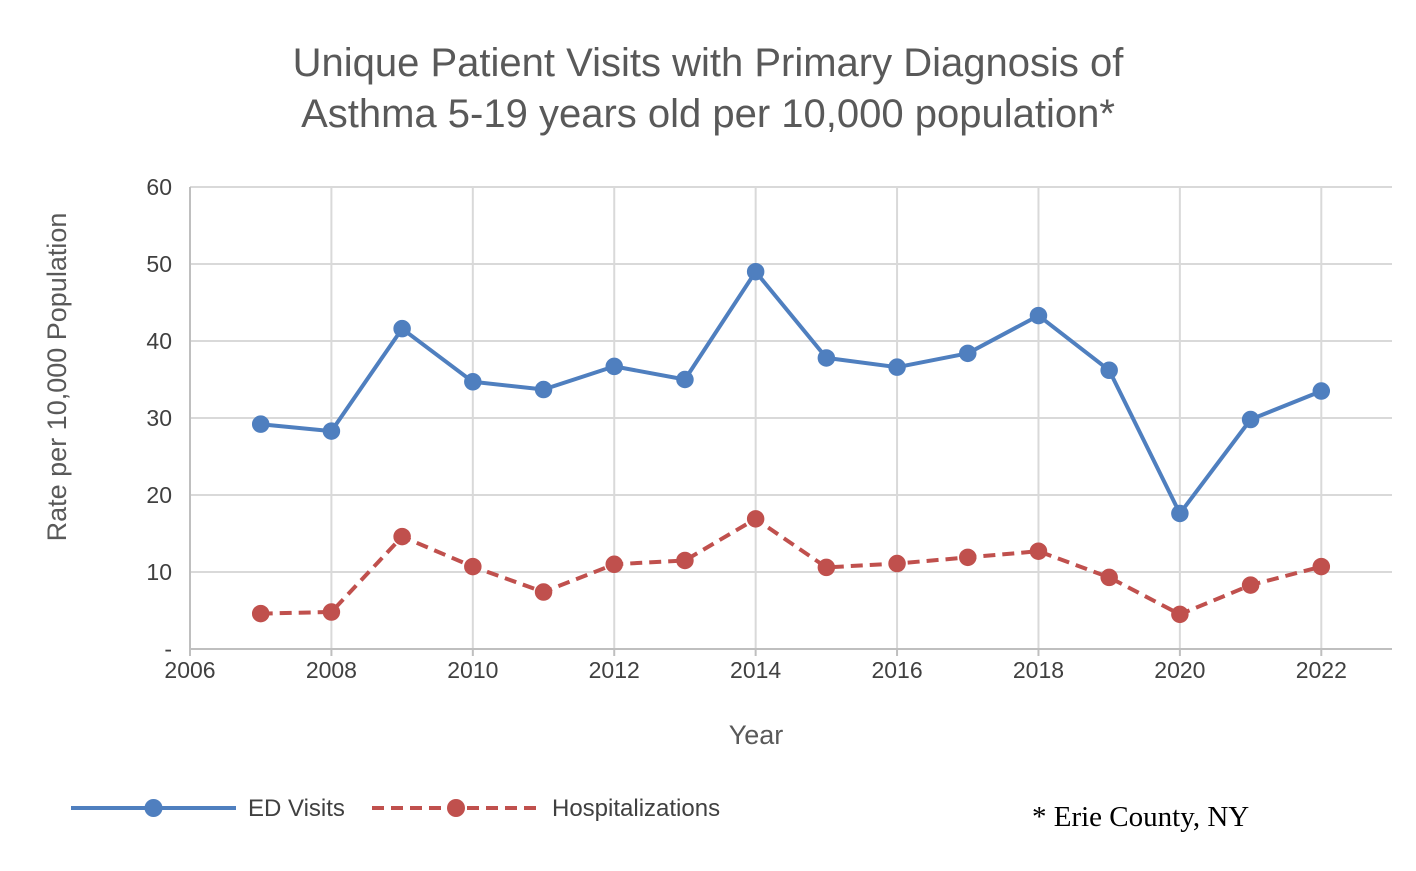 This screenshot has width=1416, height=871. I want to click on legend-marker-ed-visits, so click(153, 808).